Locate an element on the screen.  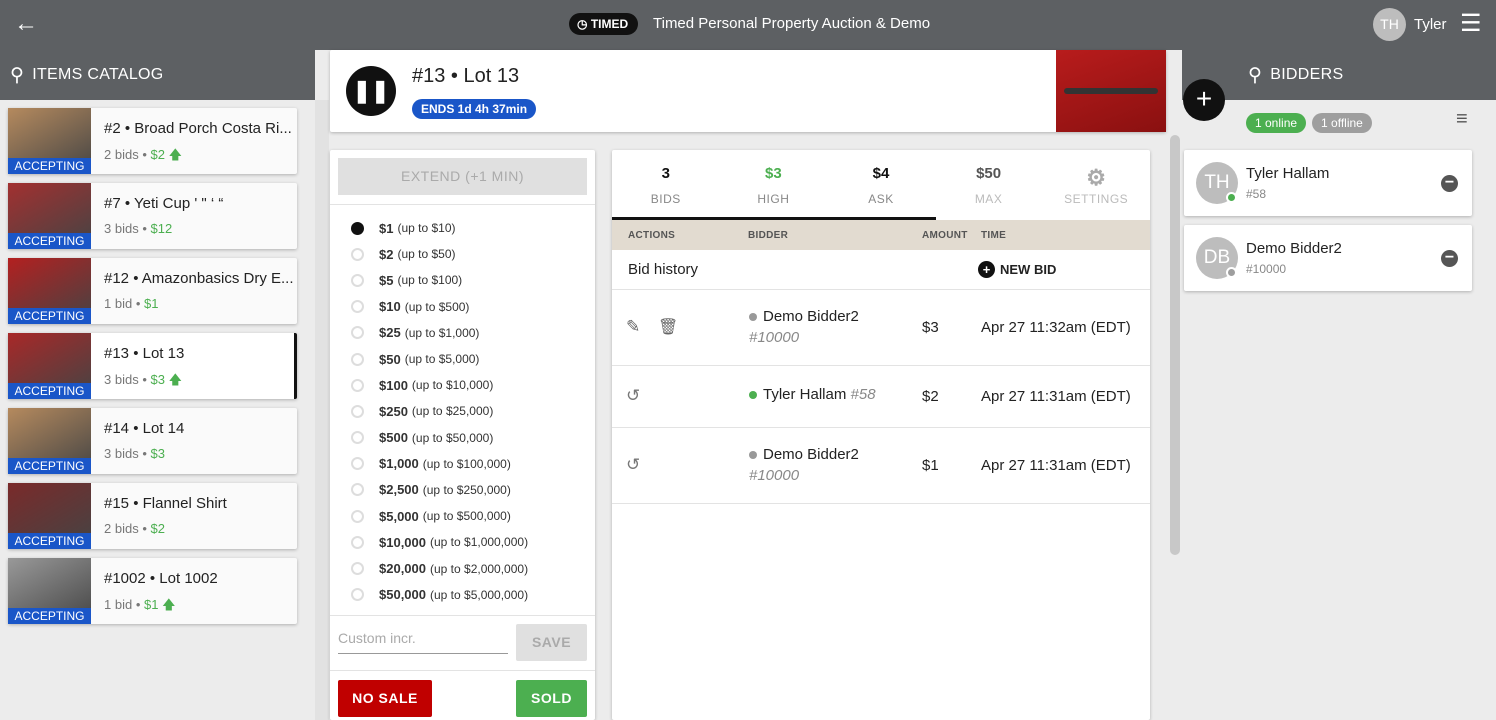
edit-icon: ✎ is located at coordinates (633, 326).